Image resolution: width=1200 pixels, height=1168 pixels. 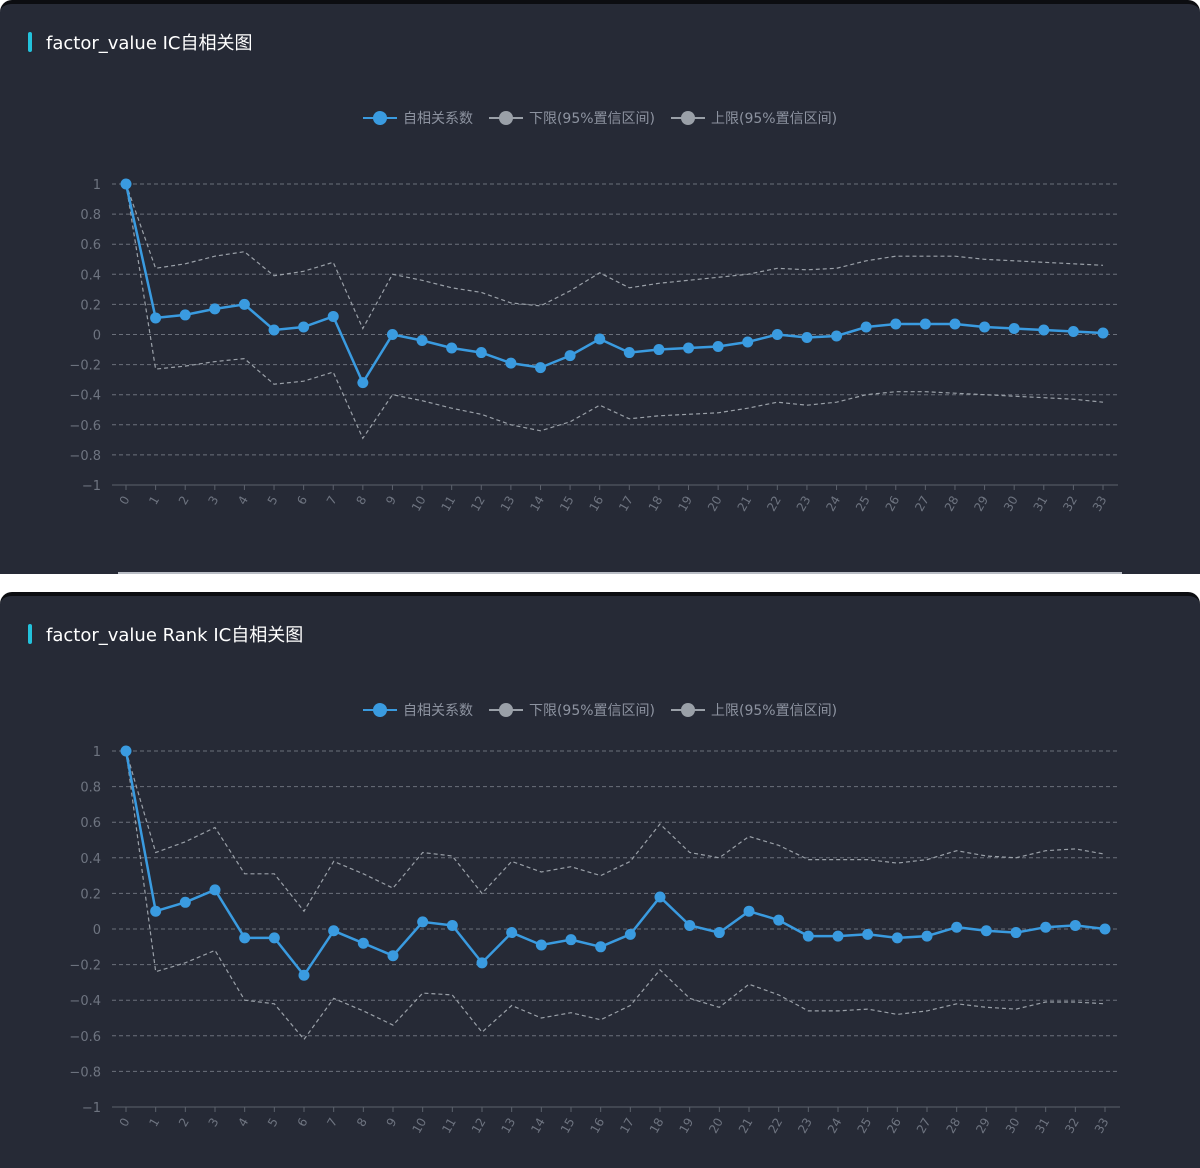 What do you see at coordinates (184, 1123) in the screenshot?
I see `x-tick-label: 2` at bounding box center [184, 1123].